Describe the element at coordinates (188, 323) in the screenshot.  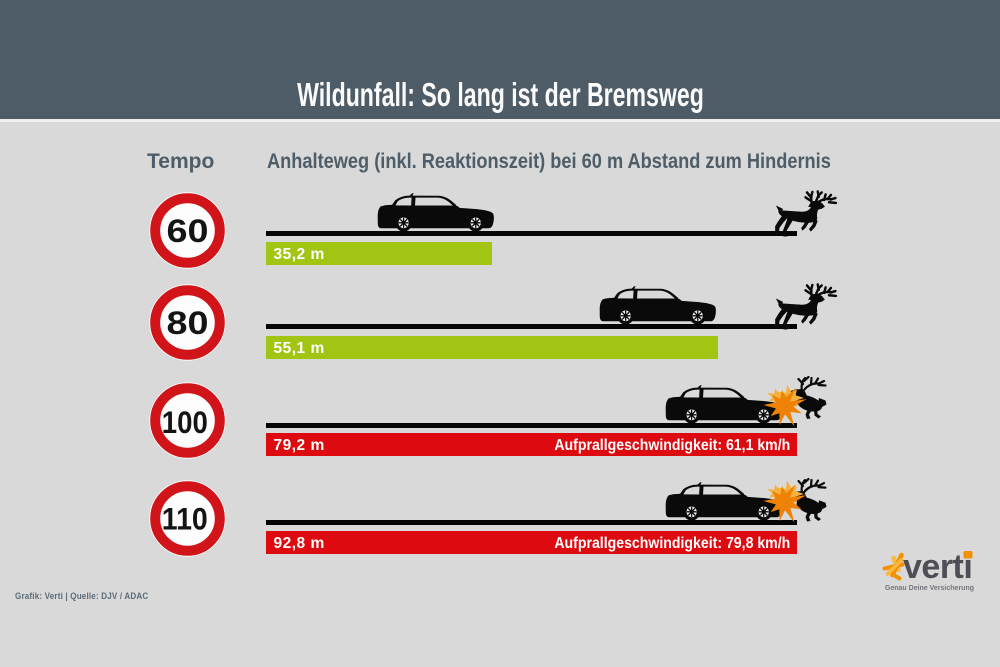
I see `svg-text: 80` at that location.